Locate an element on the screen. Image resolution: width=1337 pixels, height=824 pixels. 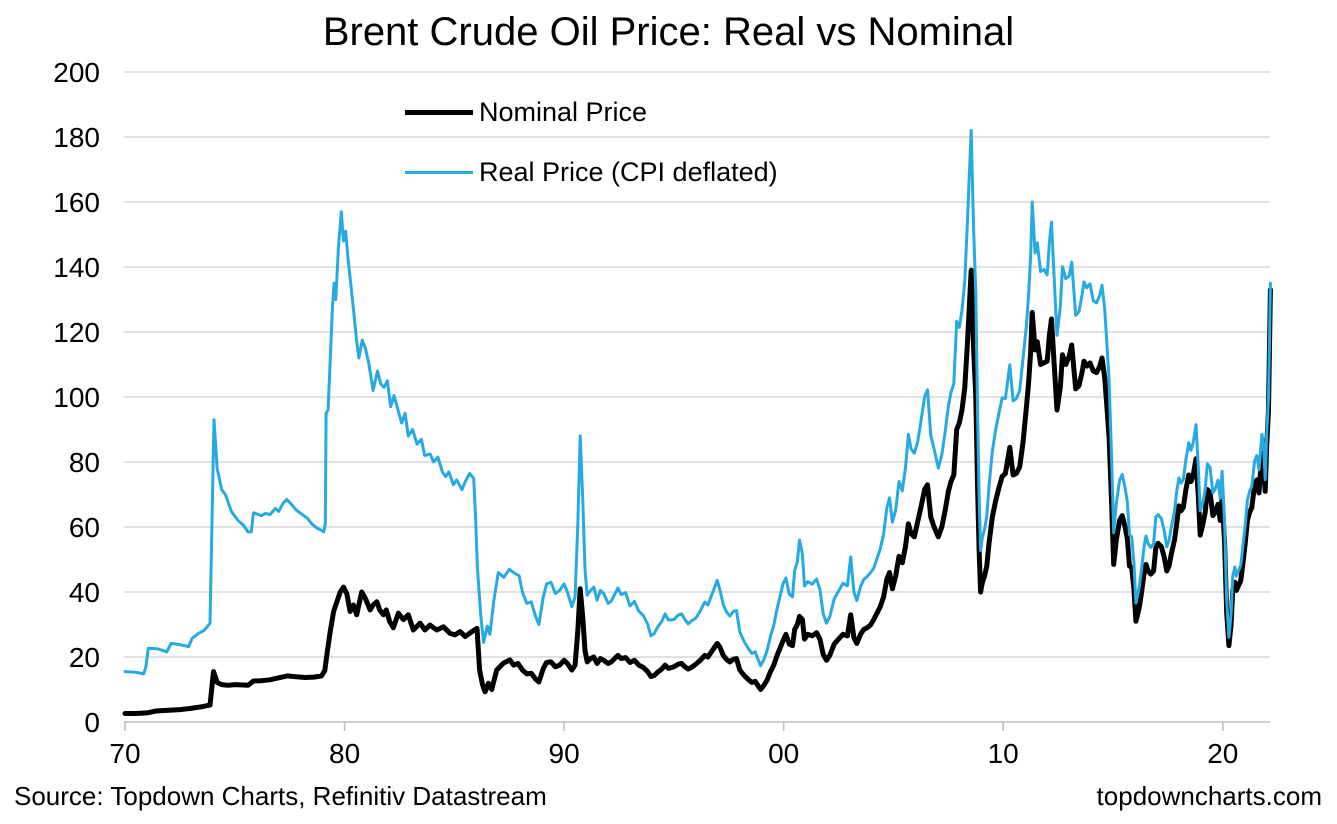
real-line-swatch is located at coordinates (439, 172).